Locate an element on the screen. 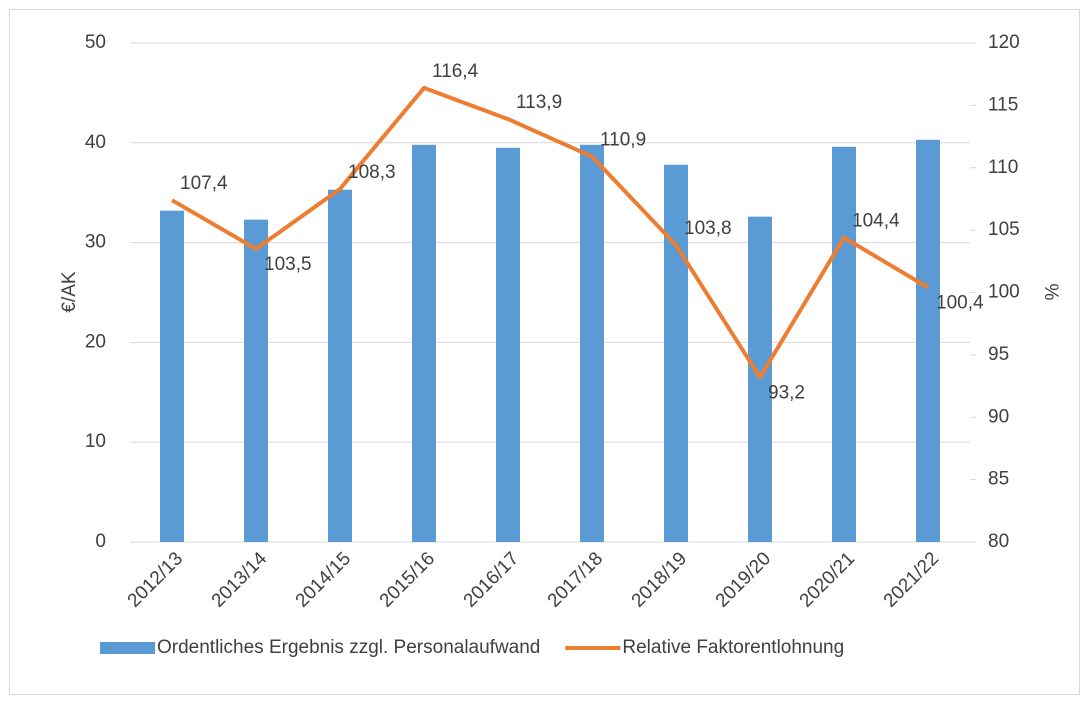 This screenshot has height=704, width=1090. y-tick-label: 10 is located at coordinates (95, 441).